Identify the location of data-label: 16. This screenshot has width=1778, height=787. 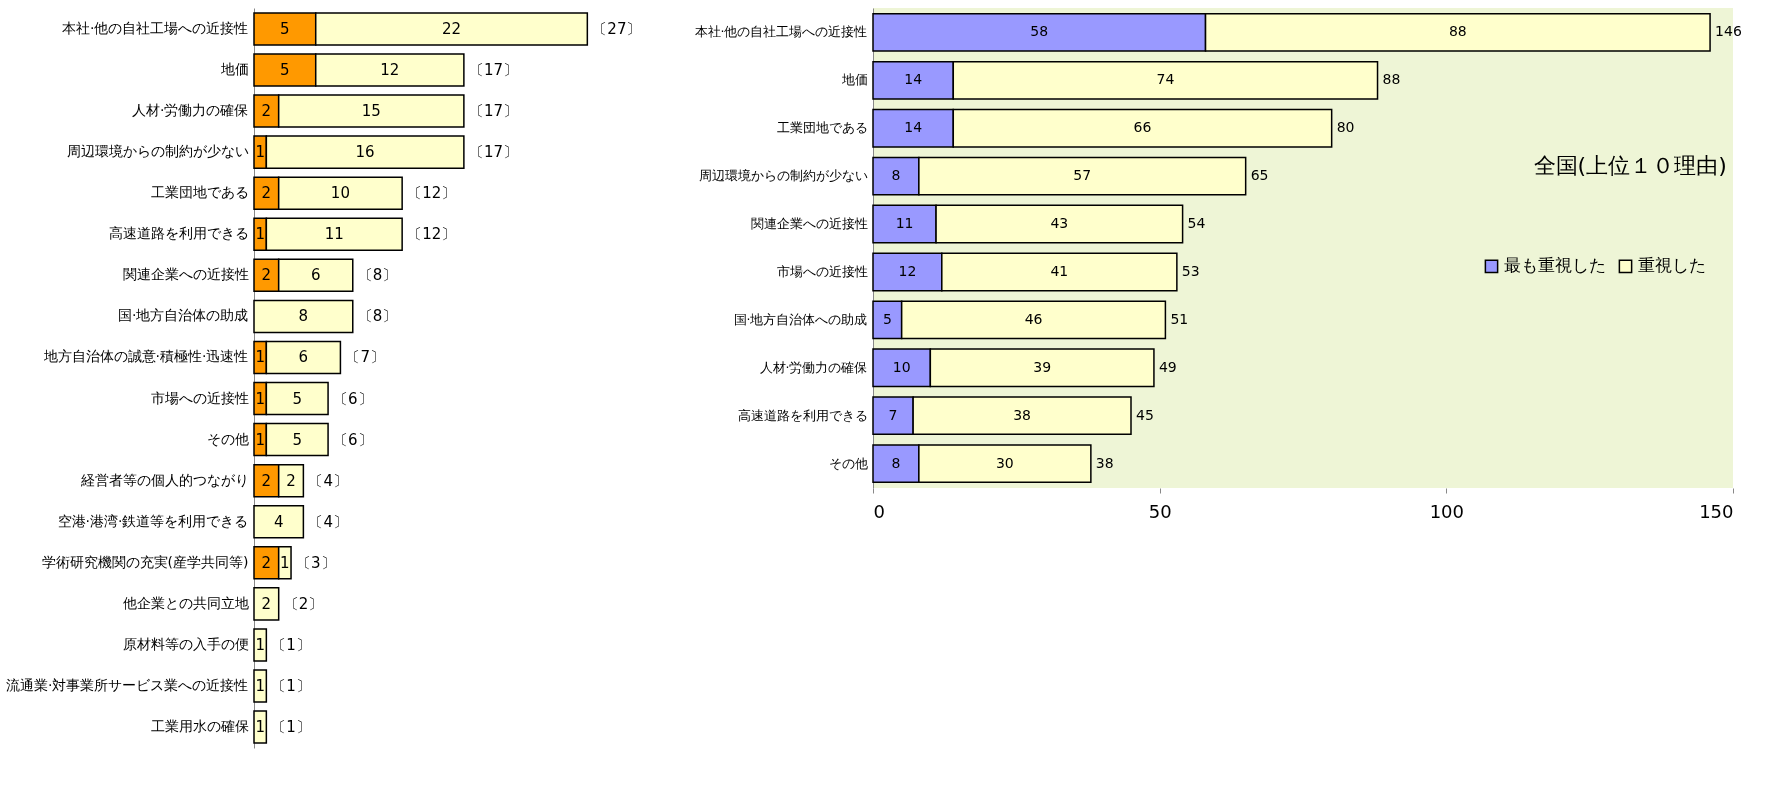
(365, 152).